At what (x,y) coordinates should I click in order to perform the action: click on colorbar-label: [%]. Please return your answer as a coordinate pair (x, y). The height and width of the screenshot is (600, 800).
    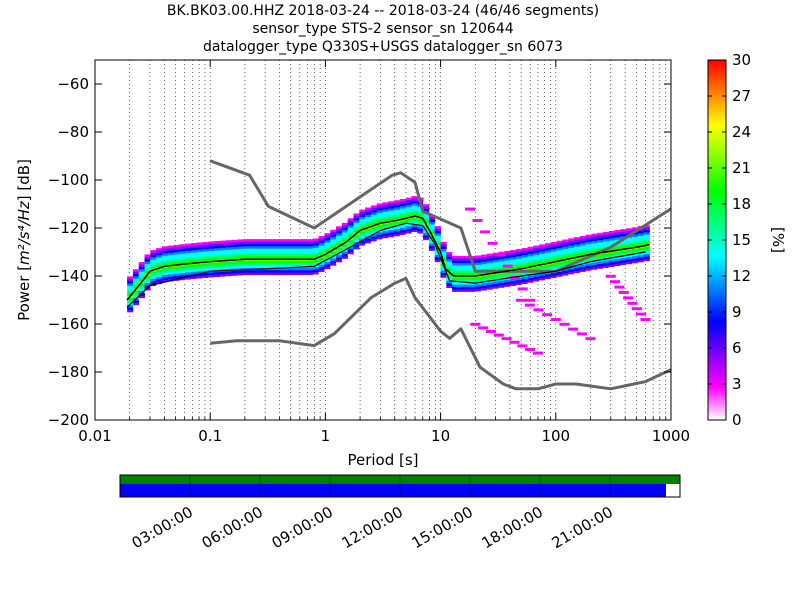
    Looking at the image, I should click on (778, 240).